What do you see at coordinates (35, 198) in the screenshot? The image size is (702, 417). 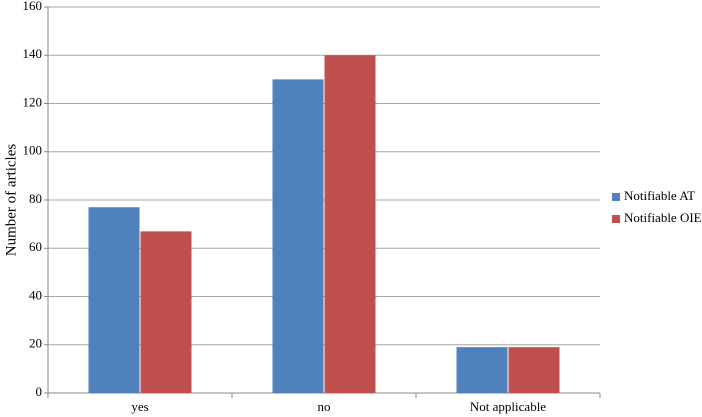 I see `y-tick-label: 80` at bounding box center [35, 198].